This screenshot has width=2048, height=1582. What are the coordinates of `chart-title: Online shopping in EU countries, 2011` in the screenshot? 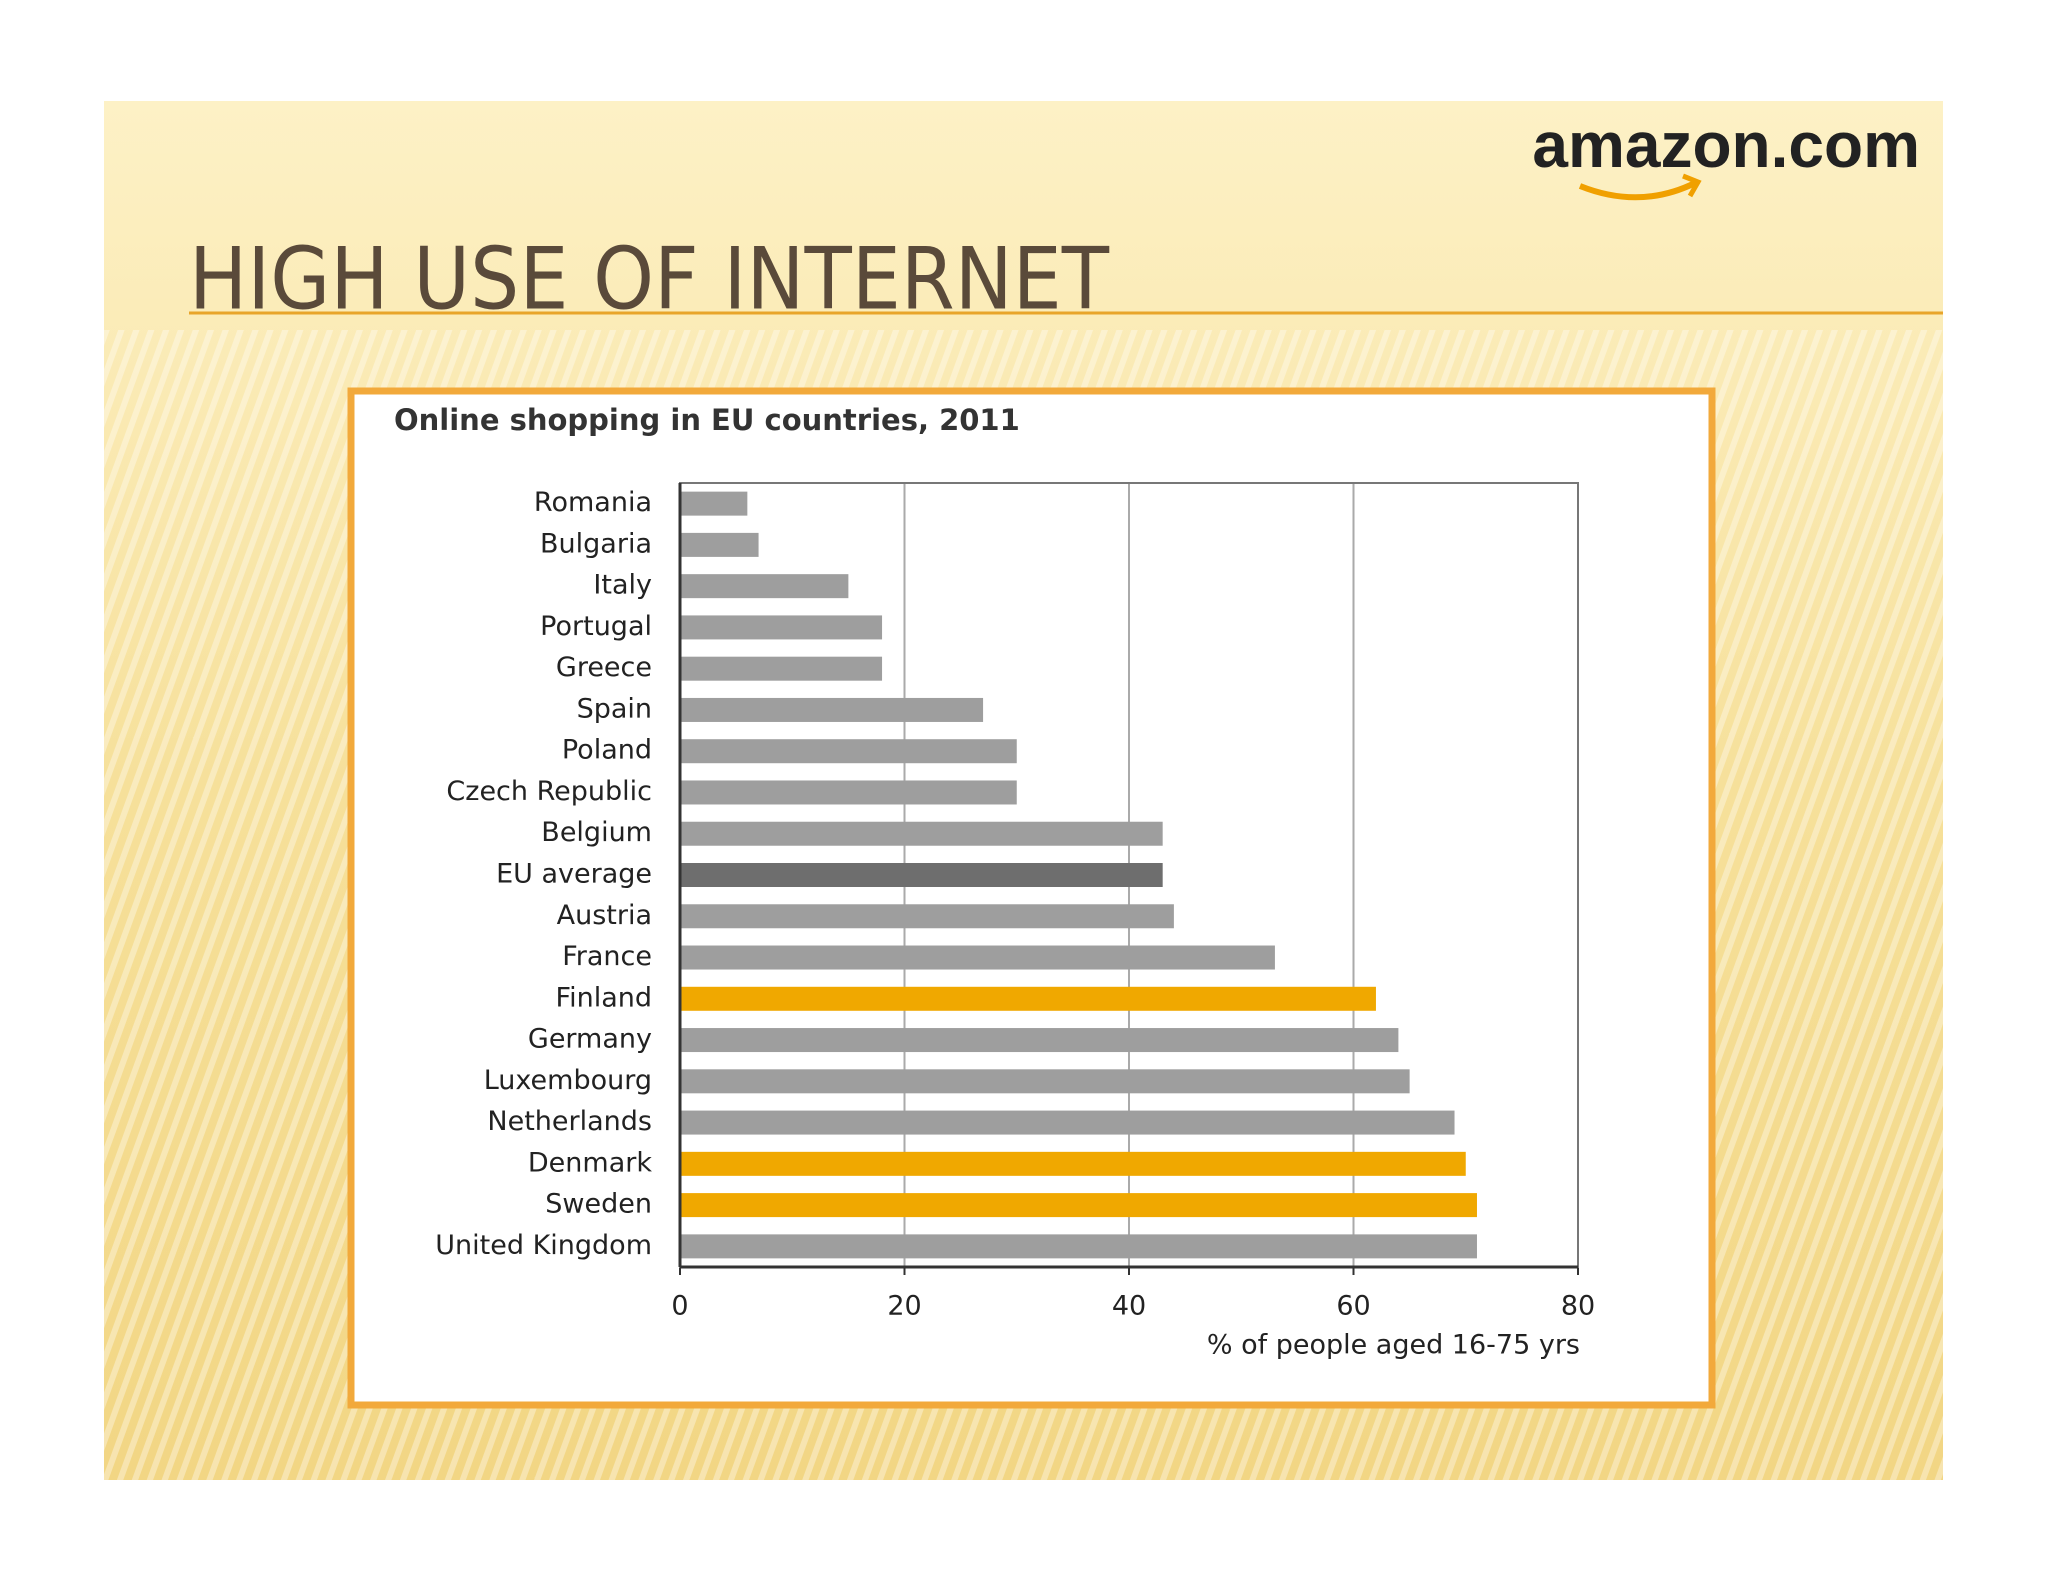 It's located at (707, 420).